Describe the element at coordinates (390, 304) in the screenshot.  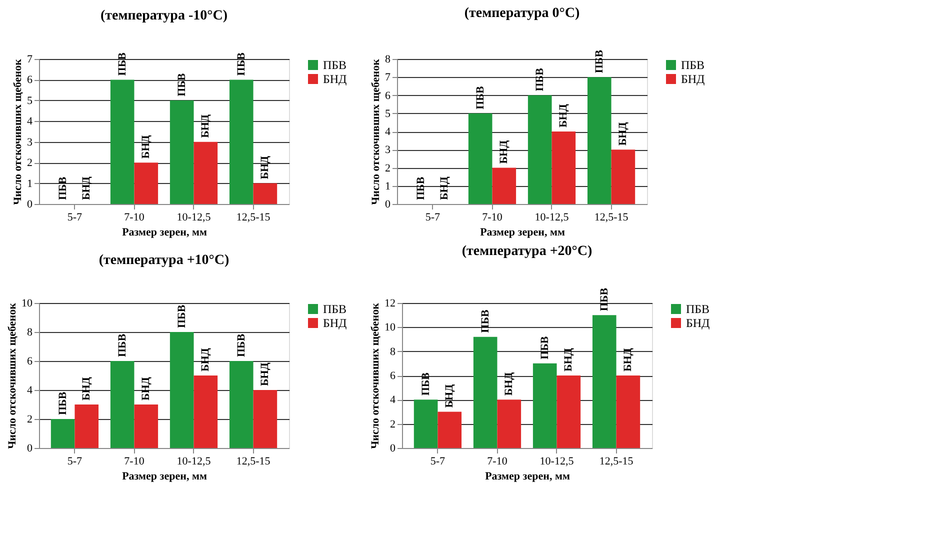
I see `y-tick-label: 12` at that location.